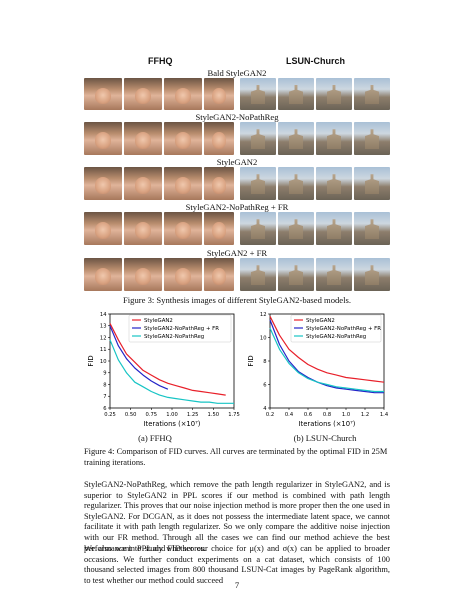  Describe the element at coordinates (103, 315) in the screenshot. I see `y-tick-label: 14` at that location.